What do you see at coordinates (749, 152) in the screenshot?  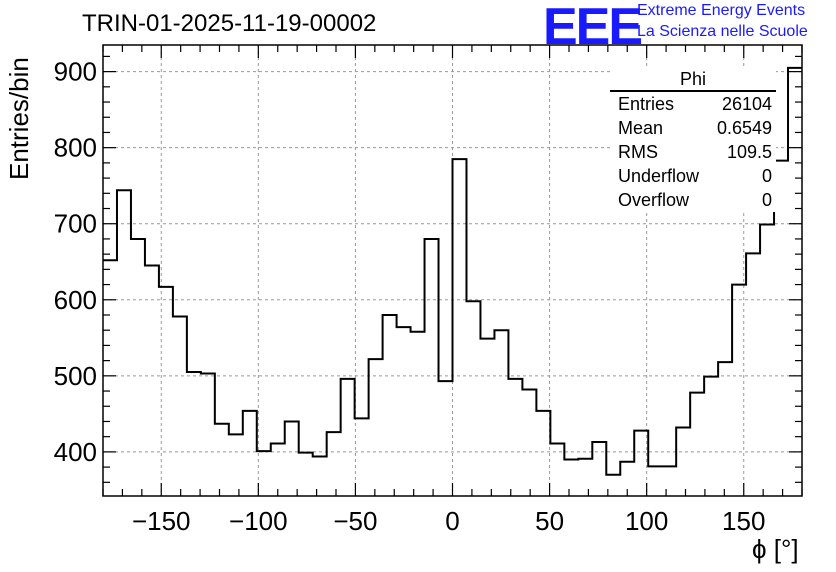 I see `stats-value: 109.5` at bounding box center [749, 152].